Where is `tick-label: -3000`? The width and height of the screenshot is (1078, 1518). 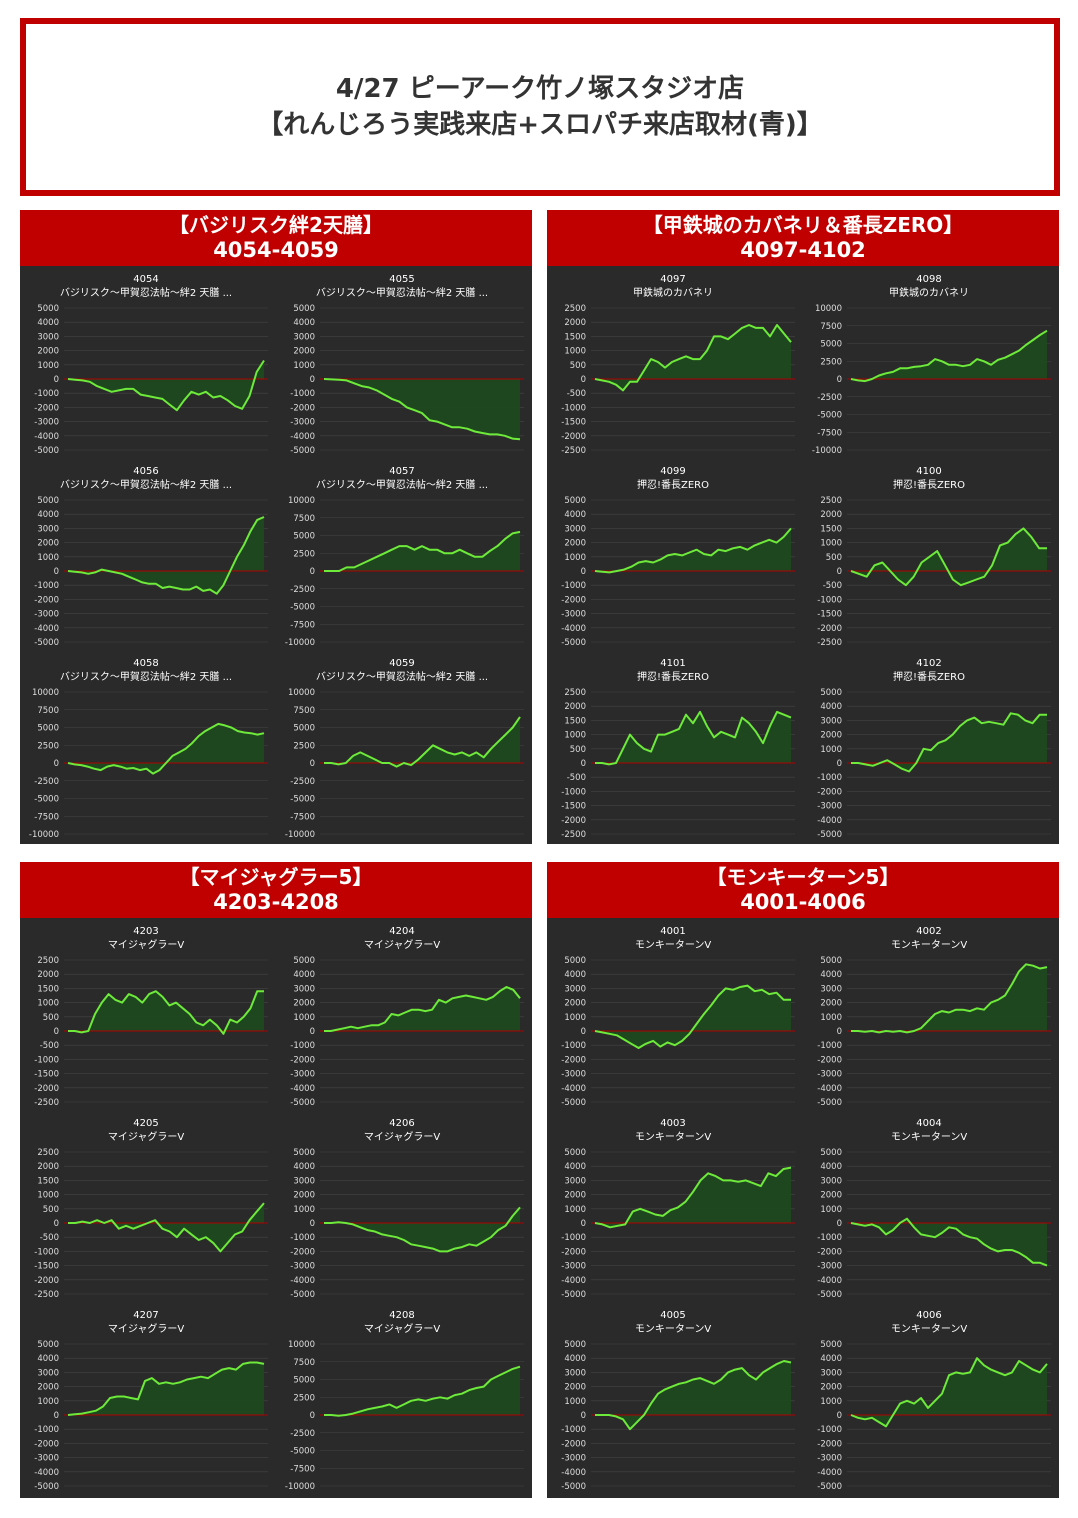 tick-label: -3000 is located at coordinates (46, 615).